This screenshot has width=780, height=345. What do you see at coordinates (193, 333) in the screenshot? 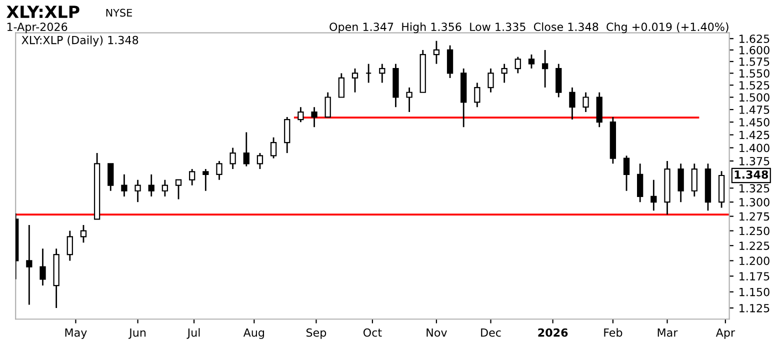
I see `x-tick-label: Jul` at bounding box center [193, 333].